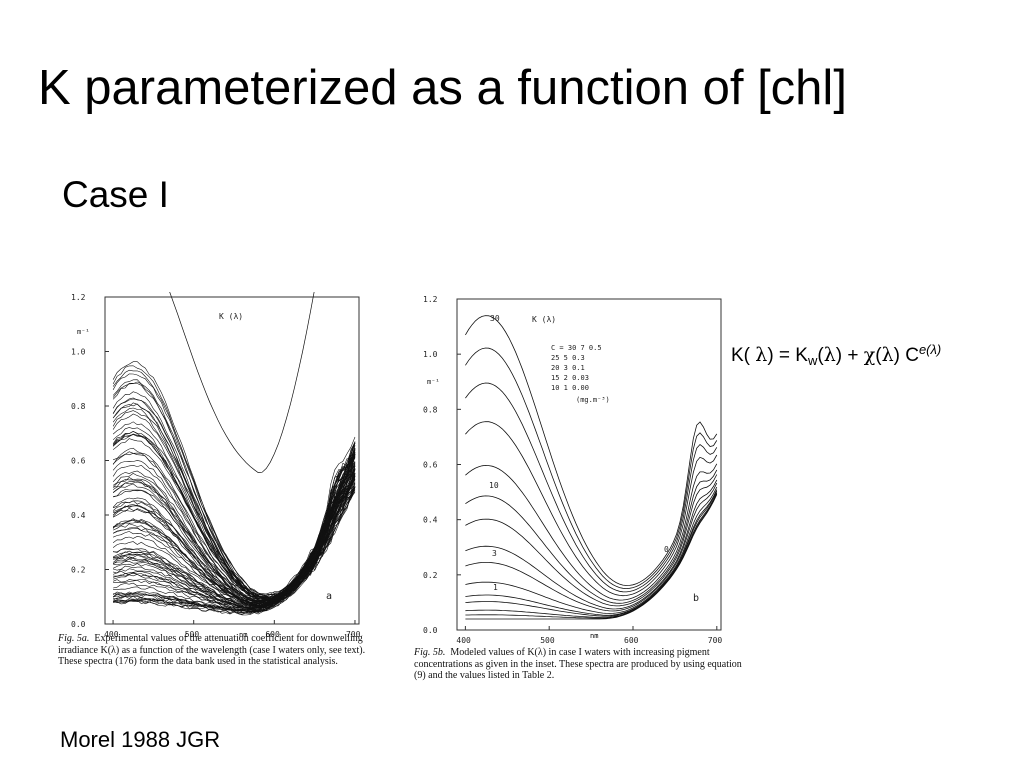 This screenshot has height=768, width=1024. I want to click on panel-letter: b, so click(696, 598).